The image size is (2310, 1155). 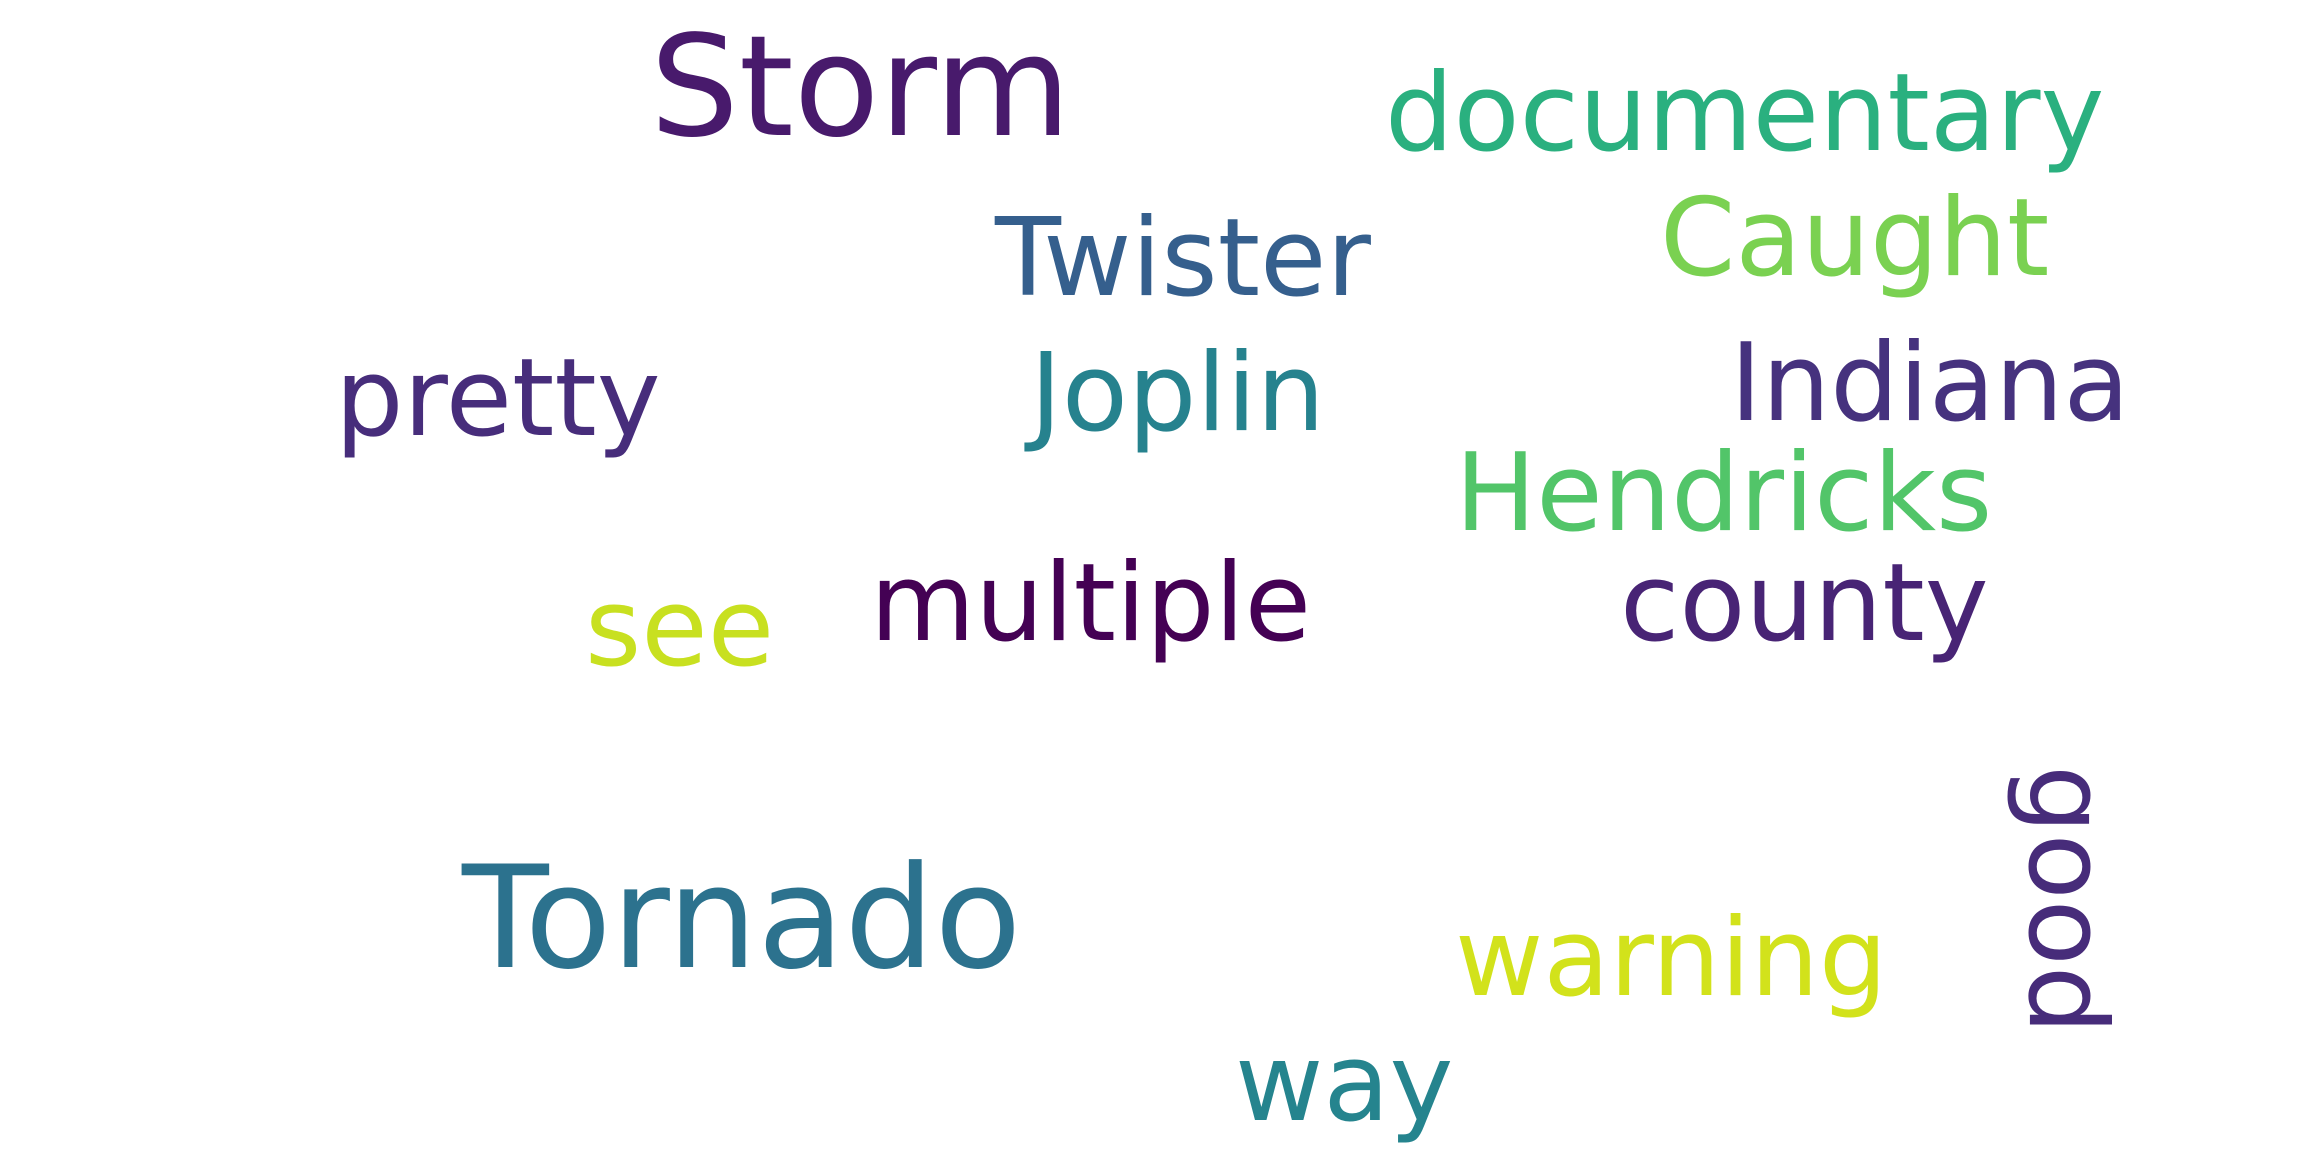 I want to click on word-documentary: documentary, so click(x=1745, y=113).